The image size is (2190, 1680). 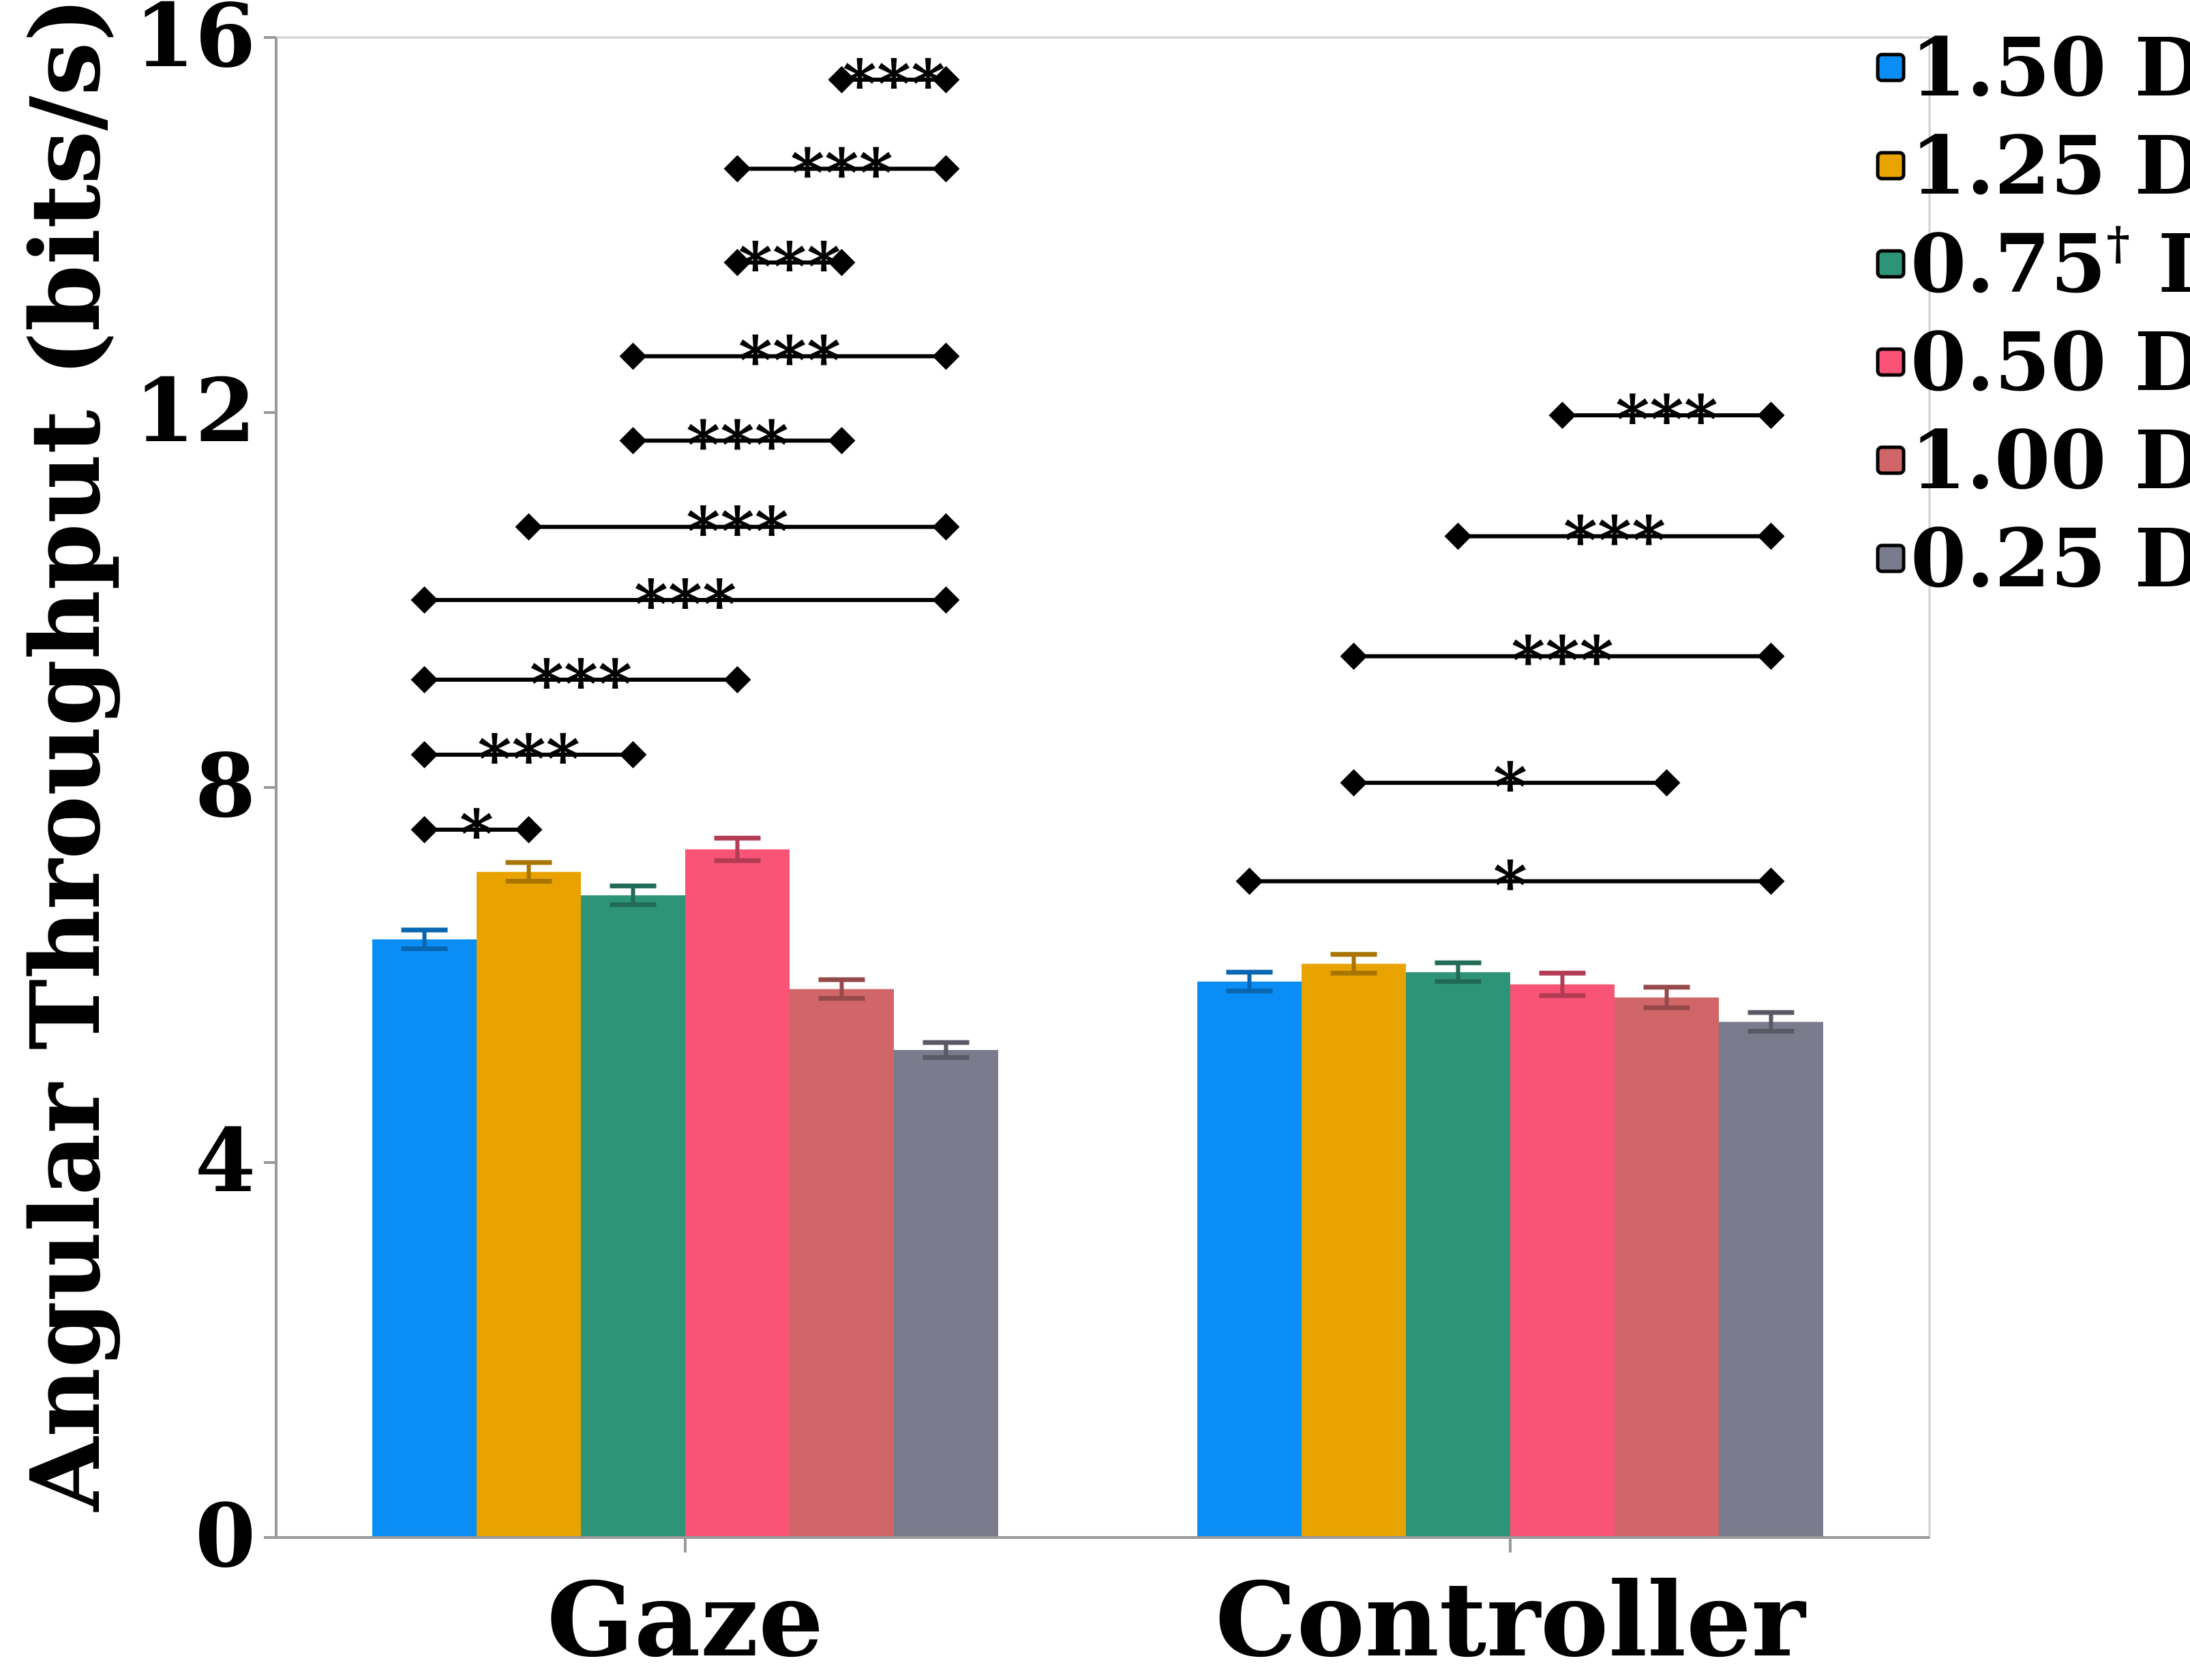 I want to click on y-axis-label: Angular Throughput (bits/s), so click(x=66, y=756).